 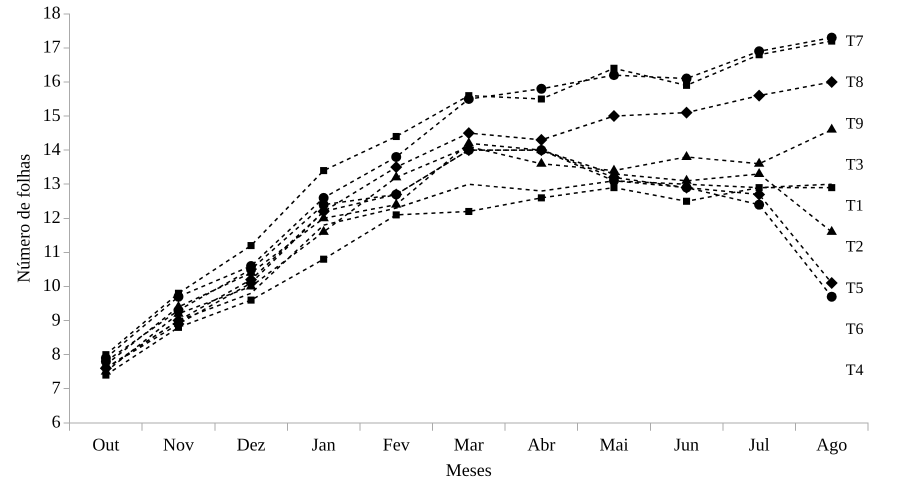 What do you see at coordinates (56, 387) in the screenshot?
I see `y-tick-label: 7` at bounding box center [56, 387].